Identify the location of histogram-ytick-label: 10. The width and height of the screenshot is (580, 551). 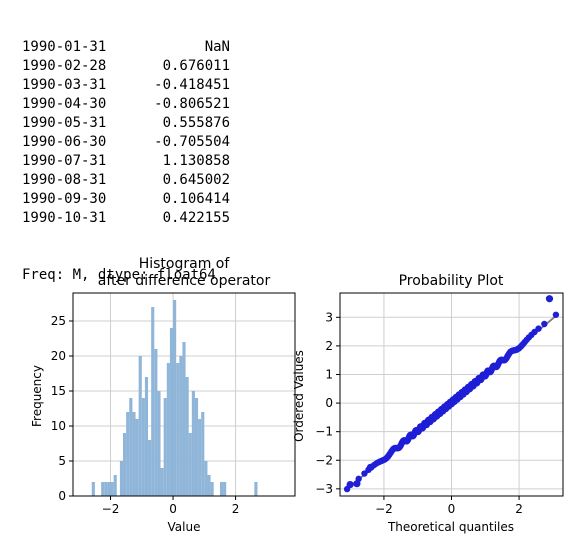
(58, 426).